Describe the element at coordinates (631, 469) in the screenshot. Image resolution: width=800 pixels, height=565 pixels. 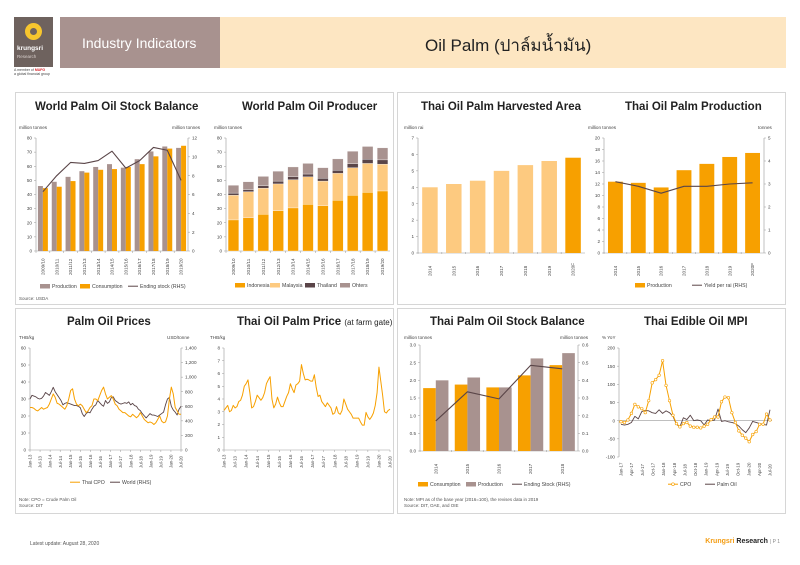
I see `mpi-x-tick-label: Apr-17` at that location.